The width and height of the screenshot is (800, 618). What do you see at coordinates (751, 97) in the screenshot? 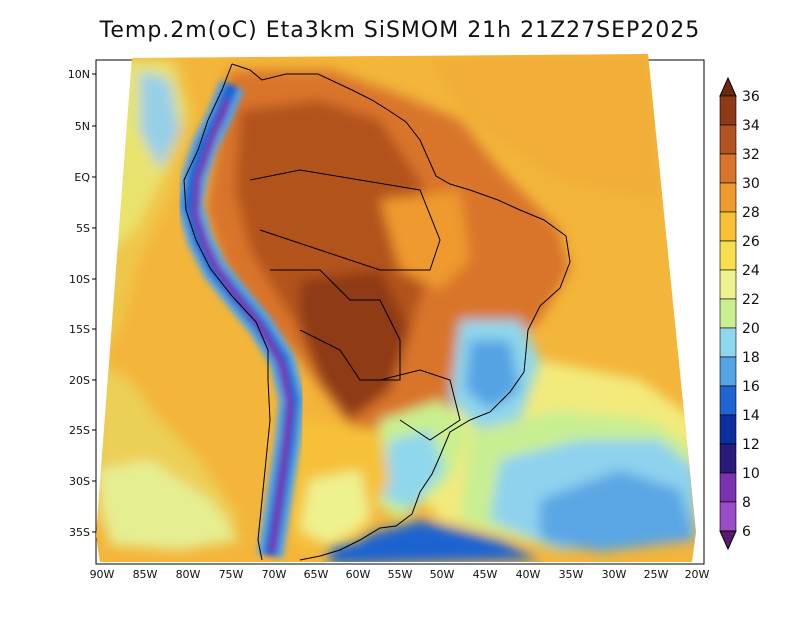
I see `colorbar-label: 36` at bounding box center [751, 97].